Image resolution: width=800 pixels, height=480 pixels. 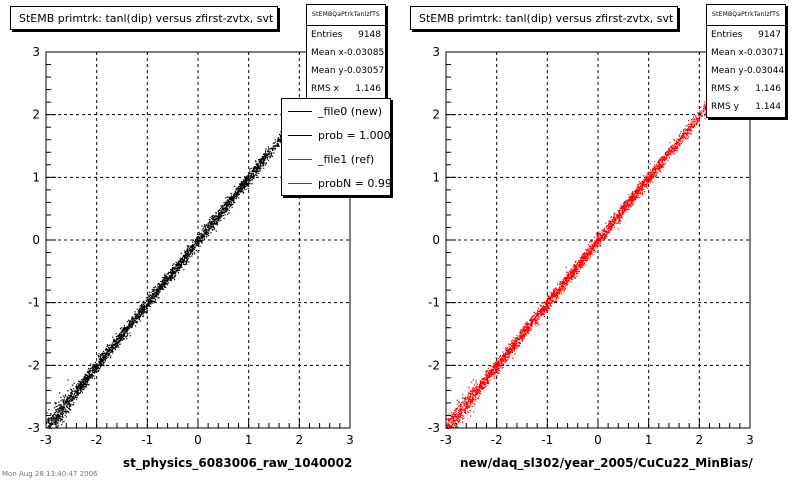 What do you see at coordinates (300, 135) in the screenshot?
I see `legend-swatch-black` at bounding box center [300, 135].